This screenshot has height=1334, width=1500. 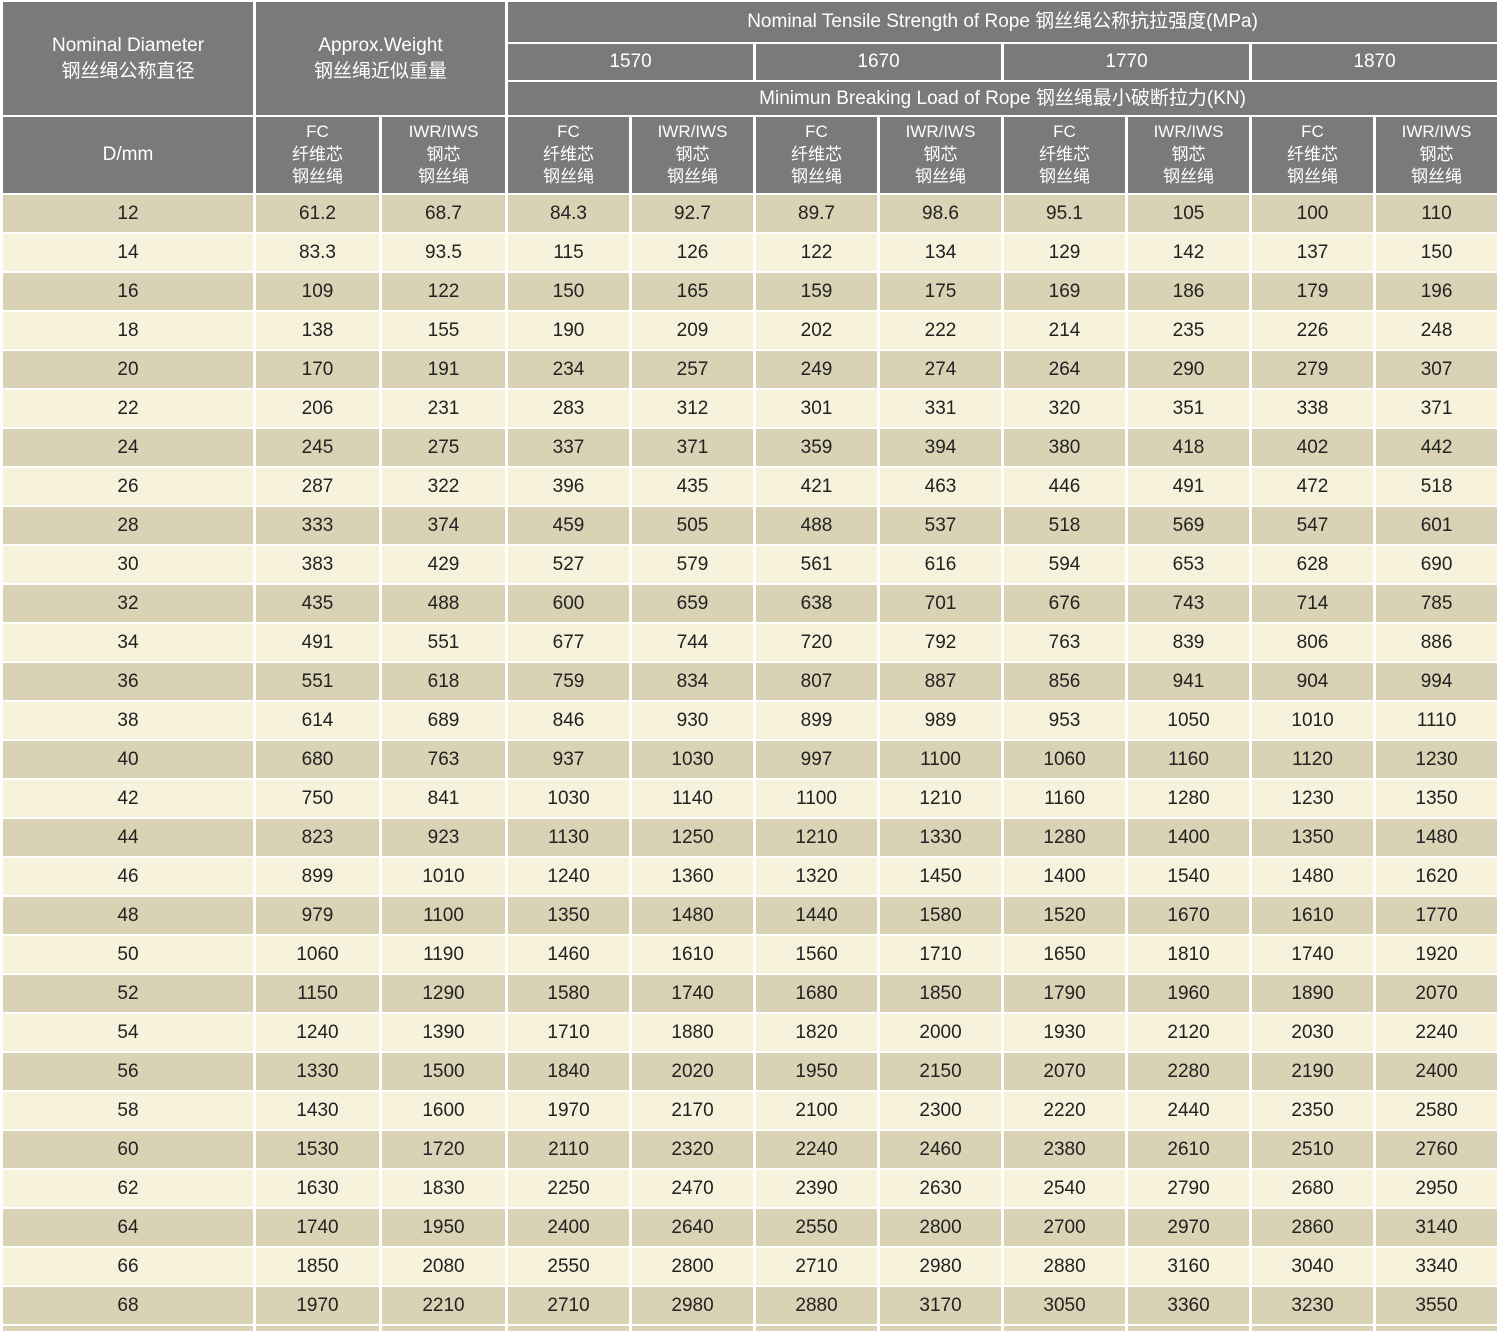 What do you see at coordinates (817, 681) in the screenshot?
I see `cell: 807` at bounding box center [817, 681].